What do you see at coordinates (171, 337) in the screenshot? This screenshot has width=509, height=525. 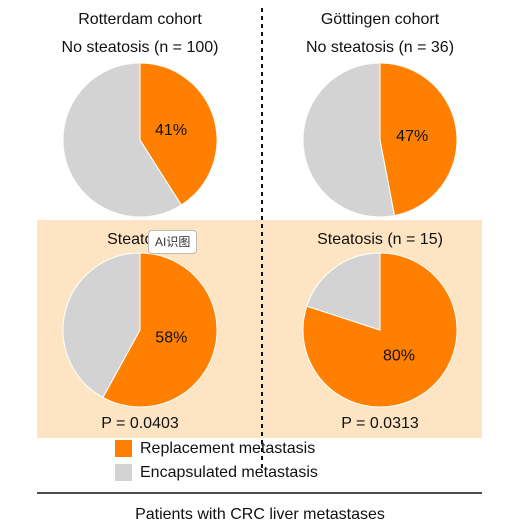 I see `value-label: 58%` at bounding box center [171, 337].